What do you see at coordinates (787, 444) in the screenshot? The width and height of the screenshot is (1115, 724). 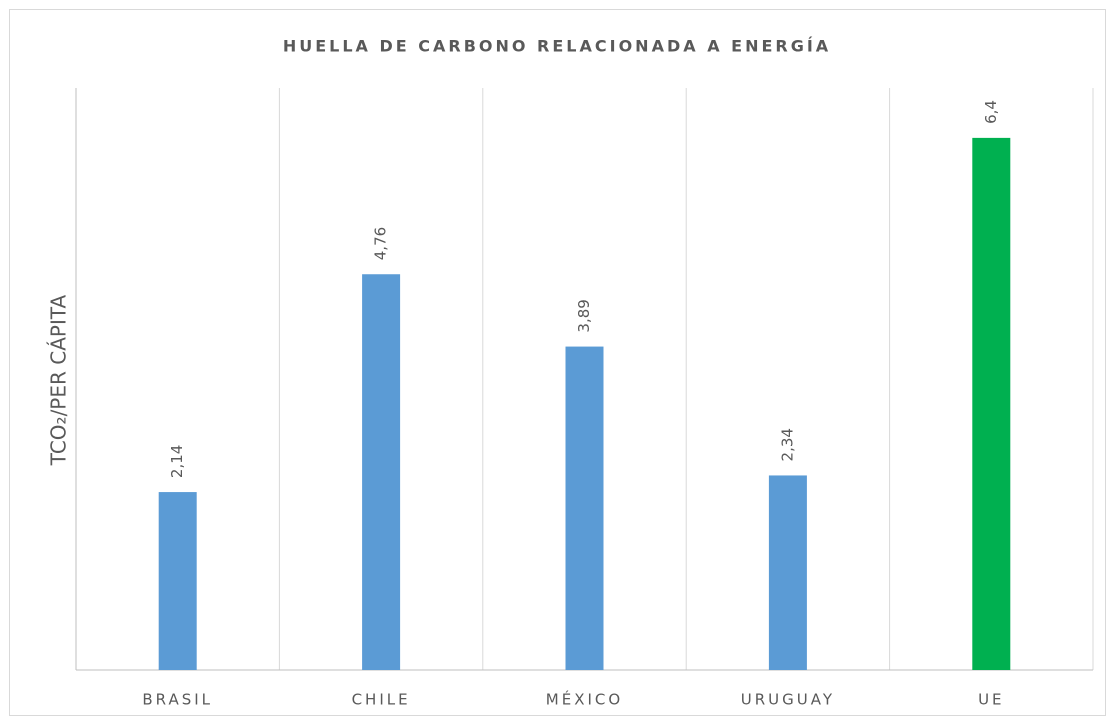 I see `value-label: 2,34` at bounding box center [787, 444].